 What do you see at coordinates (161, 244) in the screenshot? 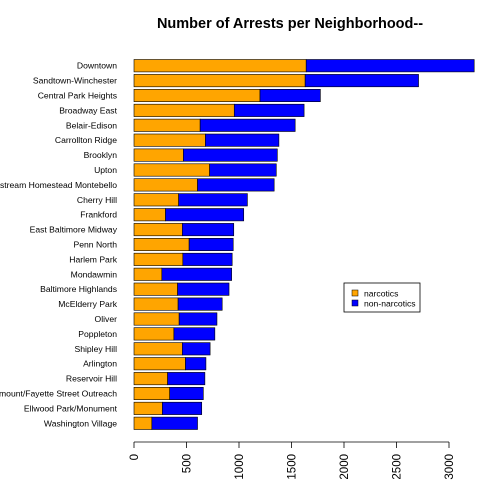
I see `bar-penn-north-narcotics` at bounding box center [161, 244].